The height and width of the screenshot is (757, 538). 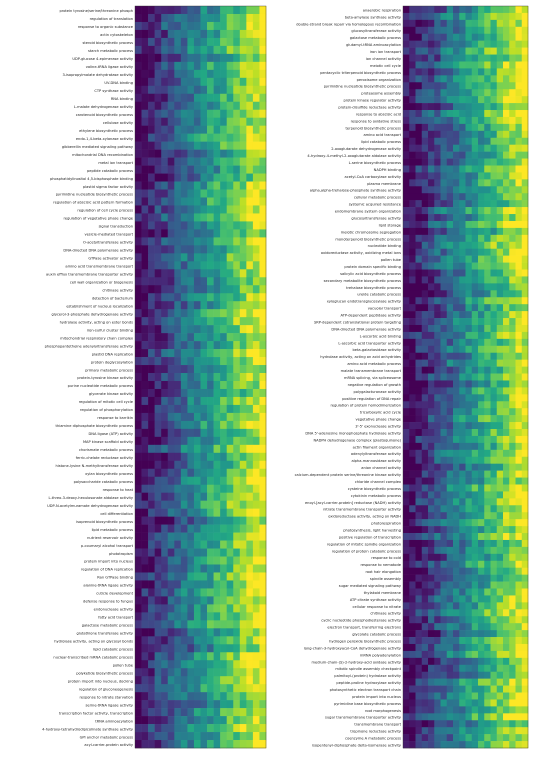 I want to click on row-label: malate transmembrane transport, so click(x=371, y=371).